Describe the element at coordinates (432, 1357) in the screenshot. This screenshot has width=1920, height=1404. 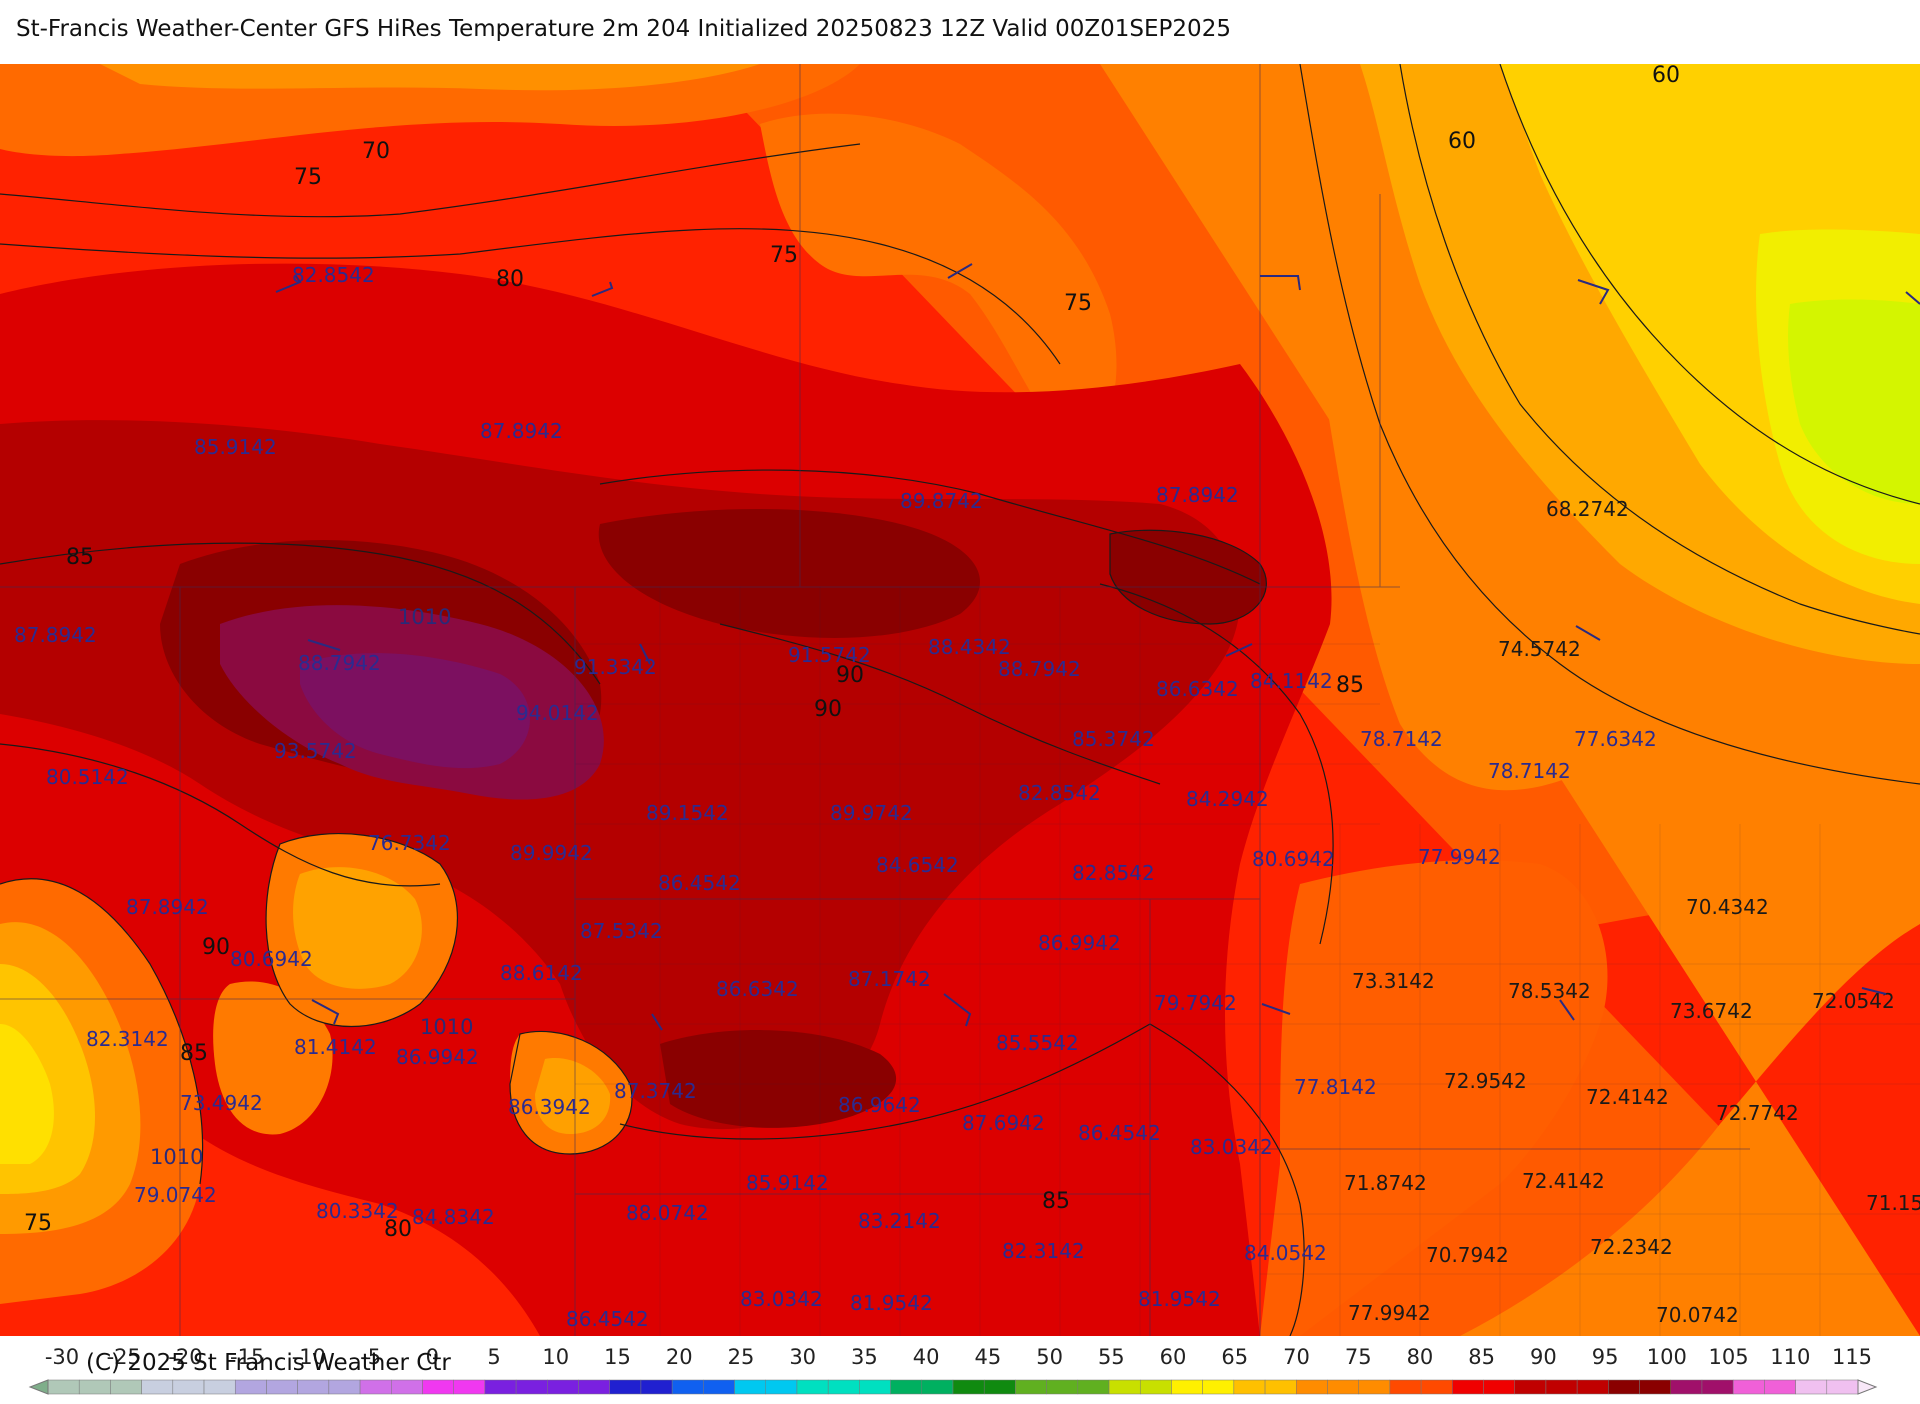
I see `colorbar-tick-label: 0` at that location.